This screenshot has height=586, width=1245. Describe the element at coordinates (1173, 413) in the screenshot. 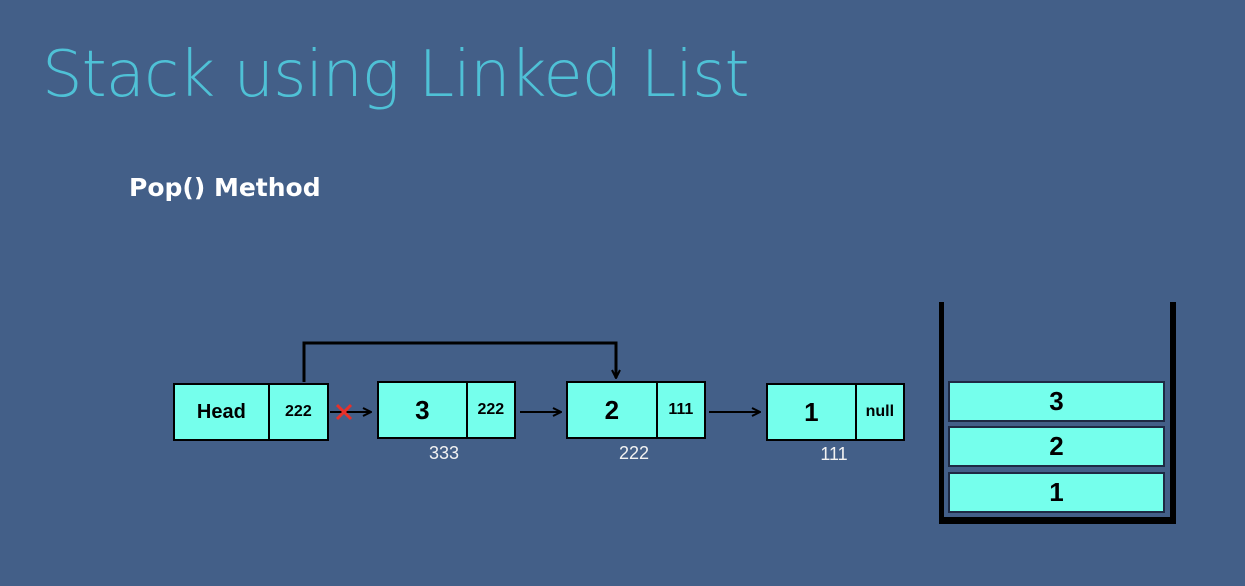

I see `stack-right-wall` at that location.